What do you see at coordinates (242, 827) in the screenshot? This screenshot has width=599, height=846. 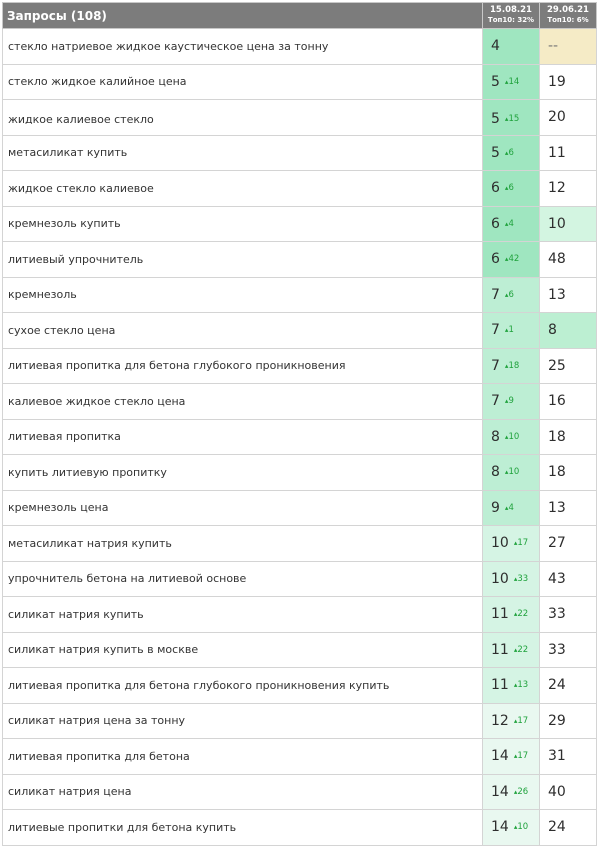 I see `query-text: литиевые пропитки для бетона купить` at bounding box center [242, 827].